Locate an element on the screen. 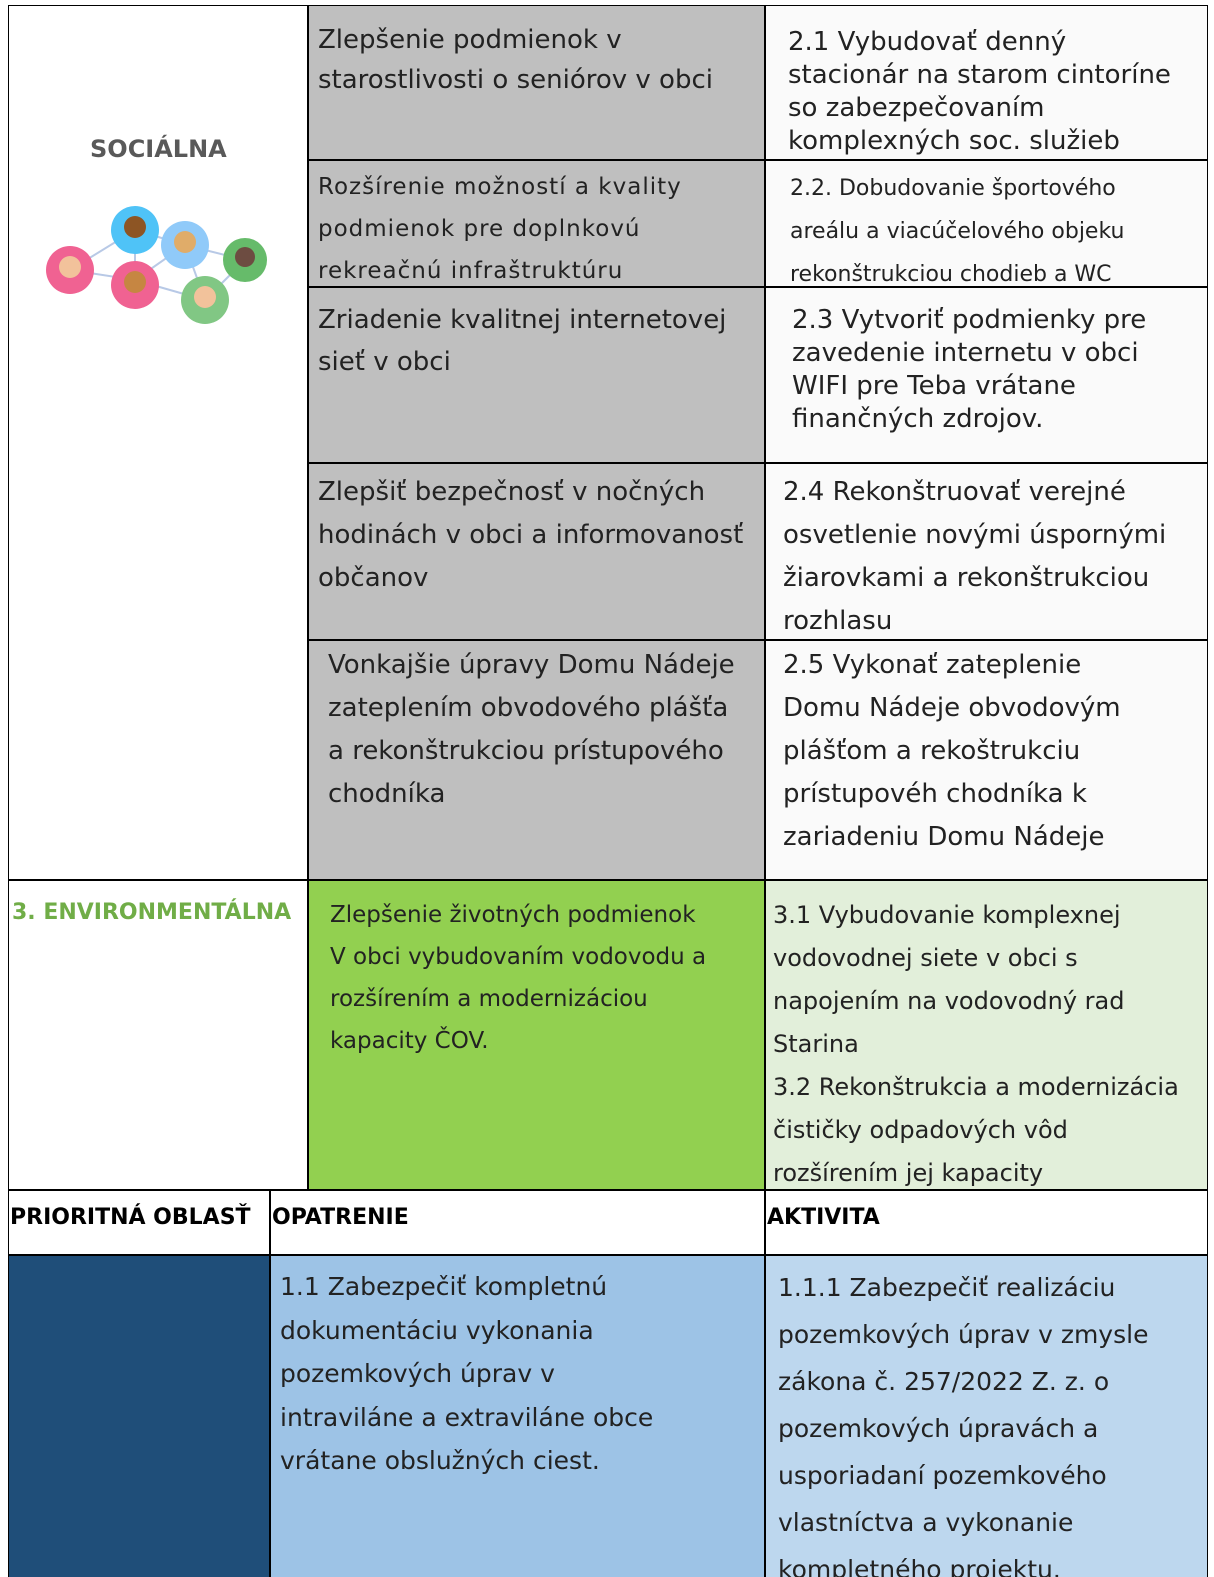 The height and width of the screenshot is (1577, 1214). text-line: komplexných soc. služieb is located at coordinates (954, 140).